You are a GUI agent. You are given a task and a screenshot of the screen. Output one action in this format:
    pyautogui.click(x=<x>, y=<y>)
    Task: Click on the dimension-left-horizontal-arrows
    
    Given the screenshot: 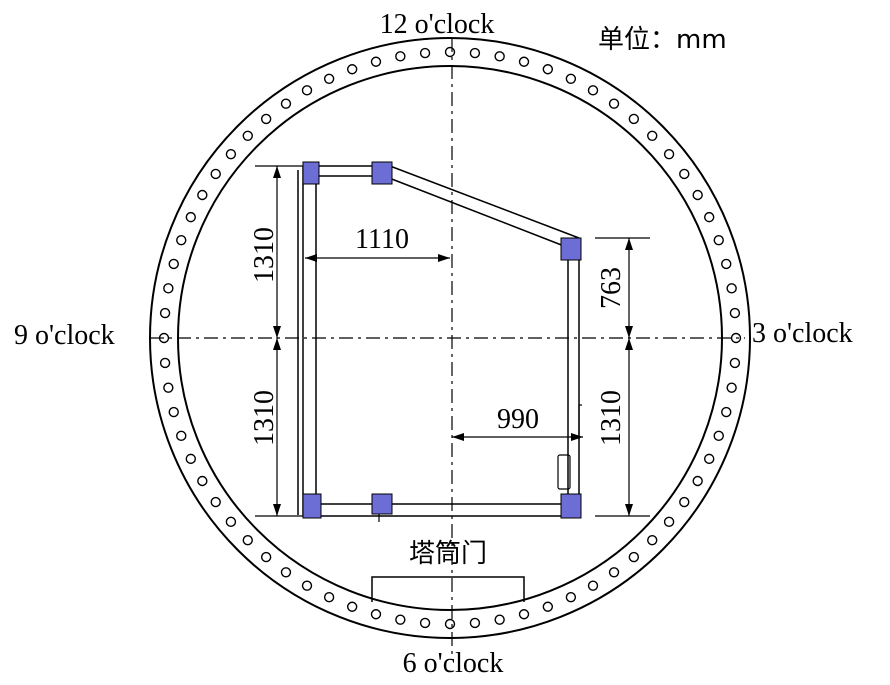 What is the action you would take?
    pyautogui.click(x=377, y=258)
    